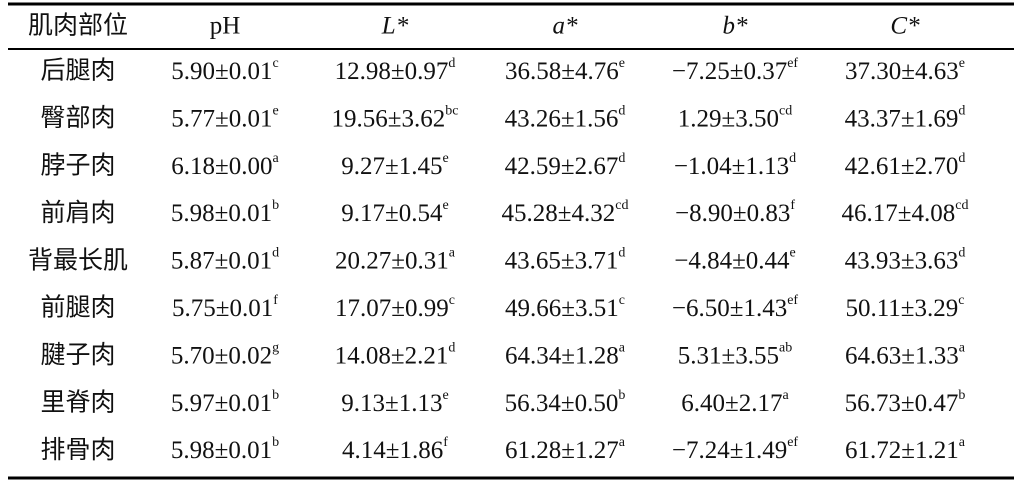 This screenshot has width=1022, height=483. I want to click on cell: −8.90±0.83f, so click(735, 212).